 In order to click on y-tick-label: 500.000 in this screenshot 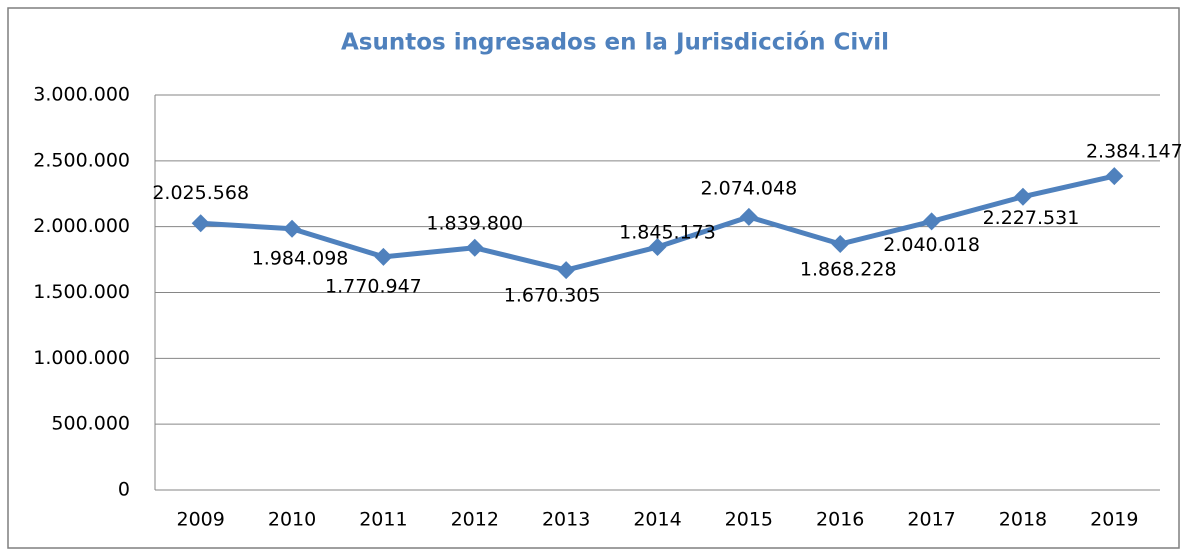, I will do `click(90, 424)`.